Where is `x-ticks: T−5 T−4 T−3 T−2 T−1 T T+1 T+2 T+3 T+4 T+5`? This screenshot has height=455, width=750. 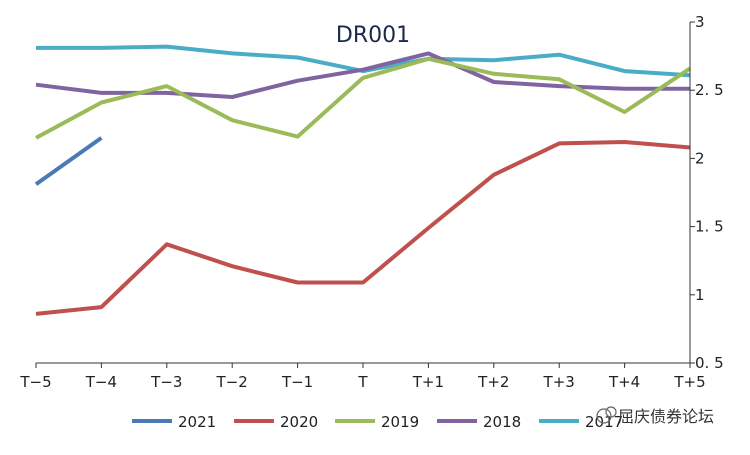
x-ticks: T−5 T−4 T−3 T−2 T−1 T T+1 T+2 T+3 T+4 T+5 is located at coordinates (362, 377).